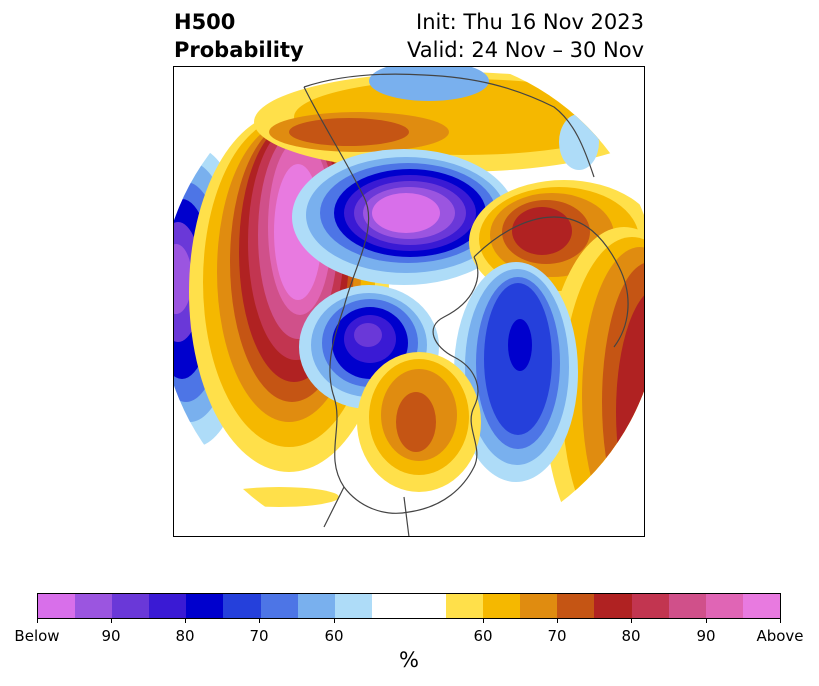 The width and height of the screenshot is (819, 686). What do you see at coordinates (530, 22) in the screenshot?
I see `init-date: Init: Thu 16 Nov 2023` at bounding box center [530, 22].